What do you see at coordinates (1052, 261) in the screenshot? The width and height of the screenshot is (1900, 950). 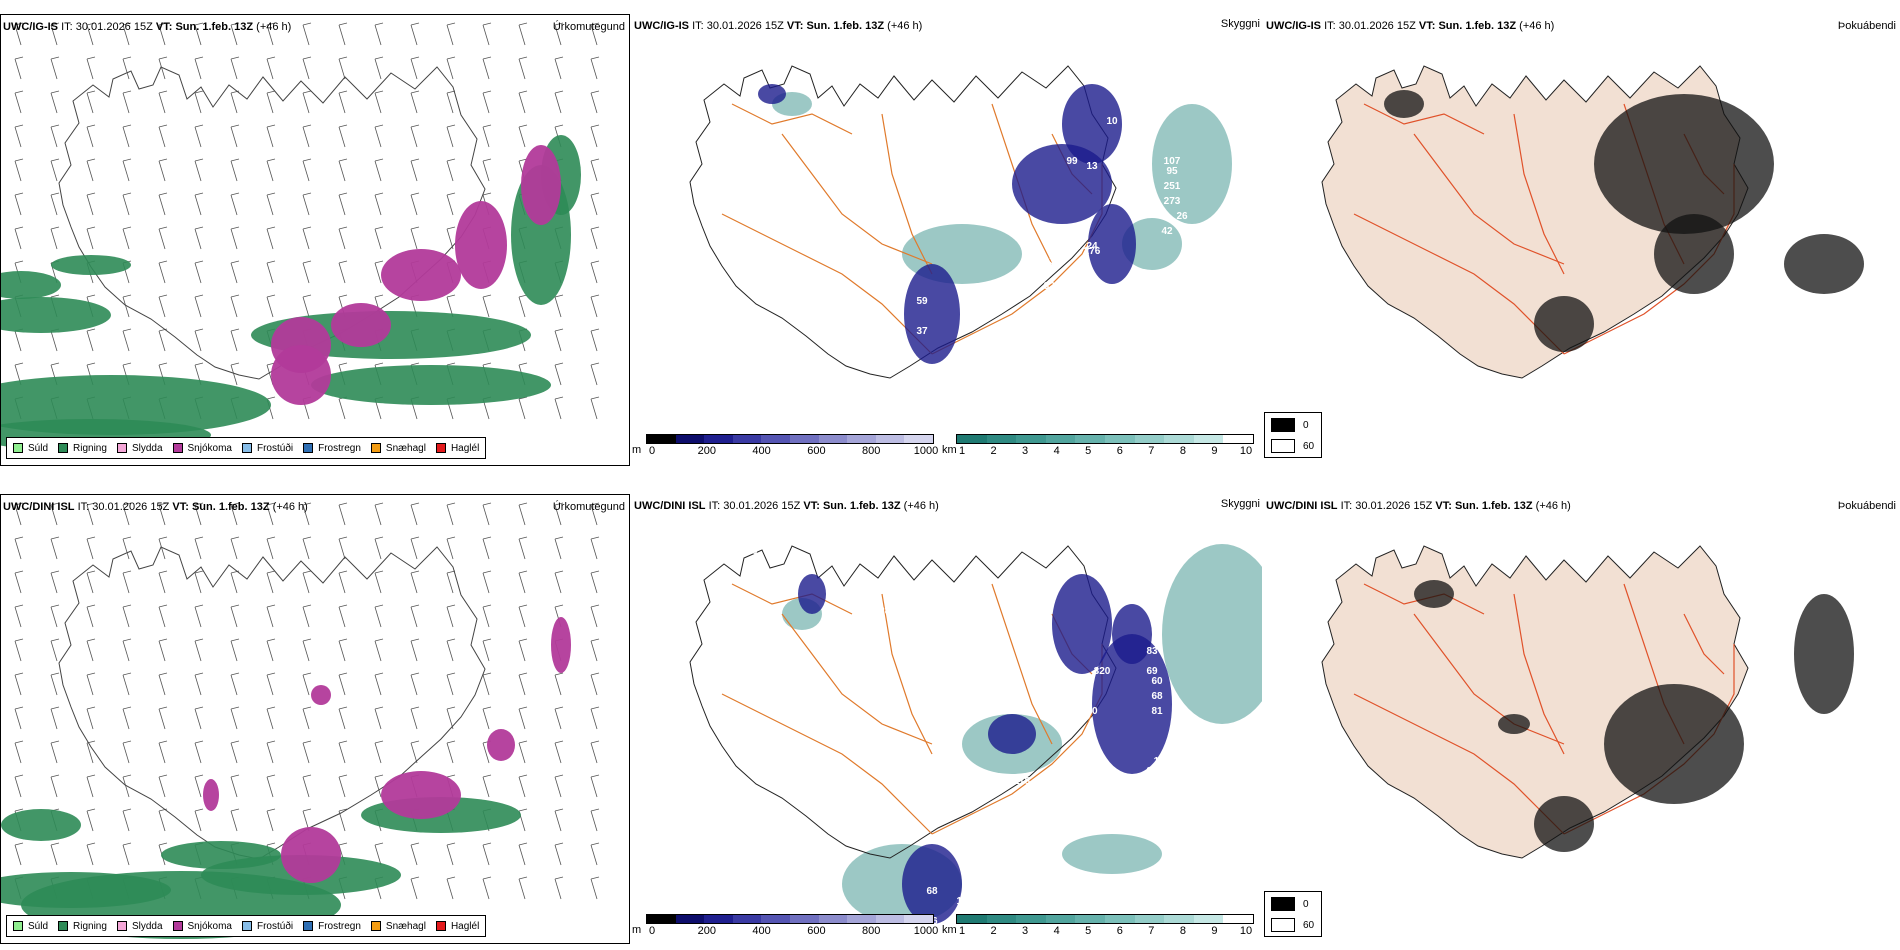 I see `cloud-base-label: 132` at bounding box center [1052, 261].